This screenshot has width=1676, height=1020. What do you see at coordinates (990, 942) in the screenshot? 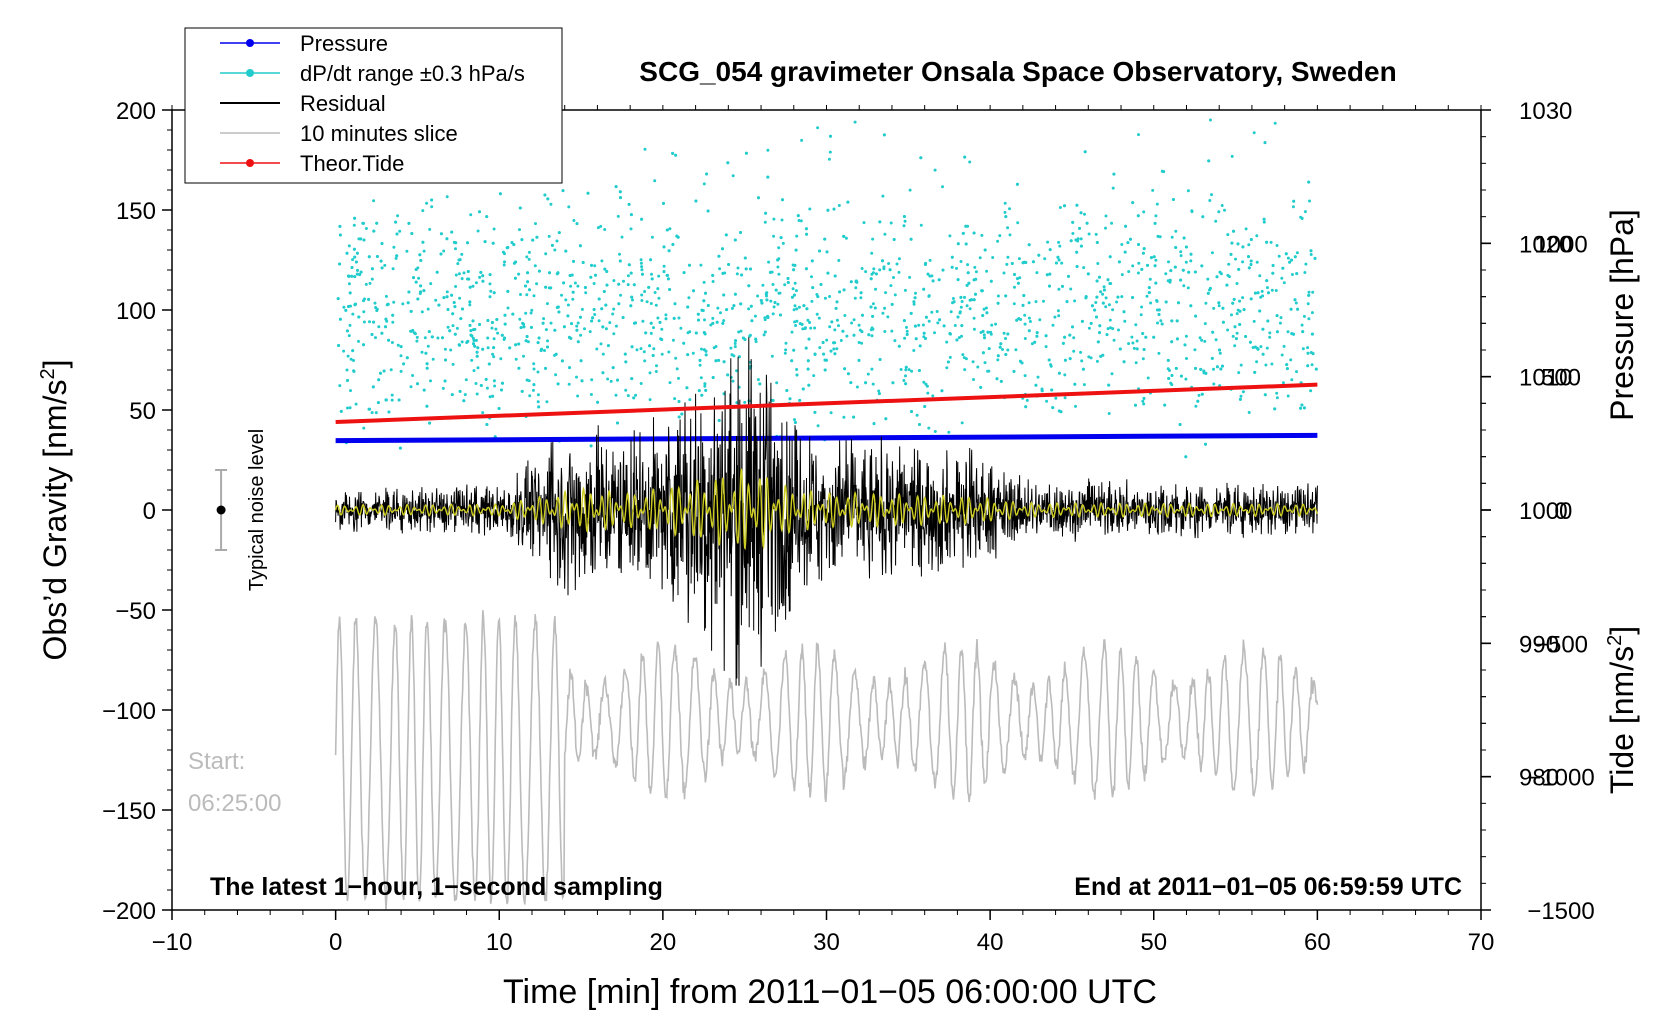
I see `x-tick-label: 40` at bounding box center [990, 942].